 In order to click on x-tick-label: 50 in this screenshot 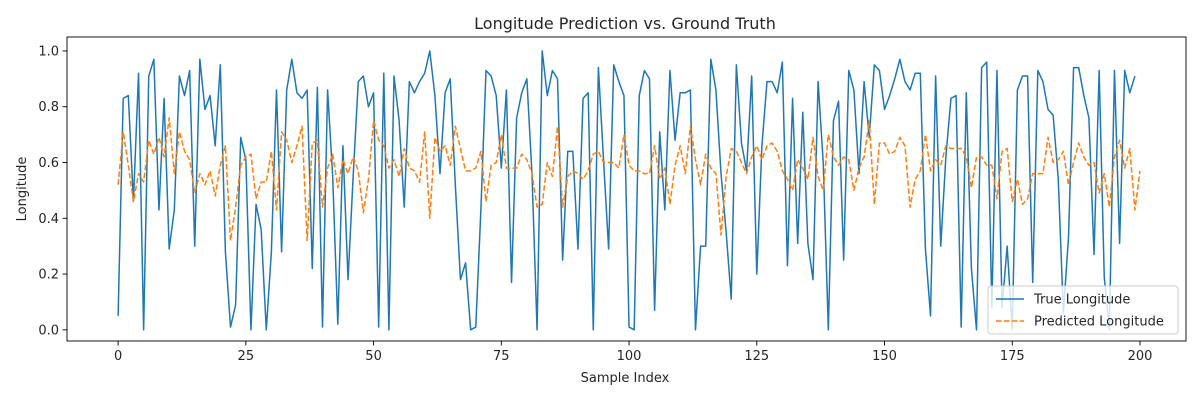, I will do `click(373, 356)`.